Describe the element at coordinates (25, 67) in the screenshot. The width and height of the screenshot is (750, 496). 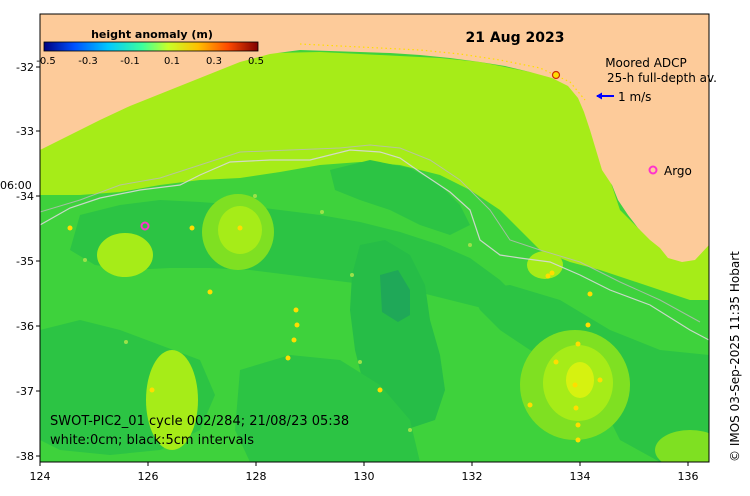
I see `y-tick-label: -32` at that location.